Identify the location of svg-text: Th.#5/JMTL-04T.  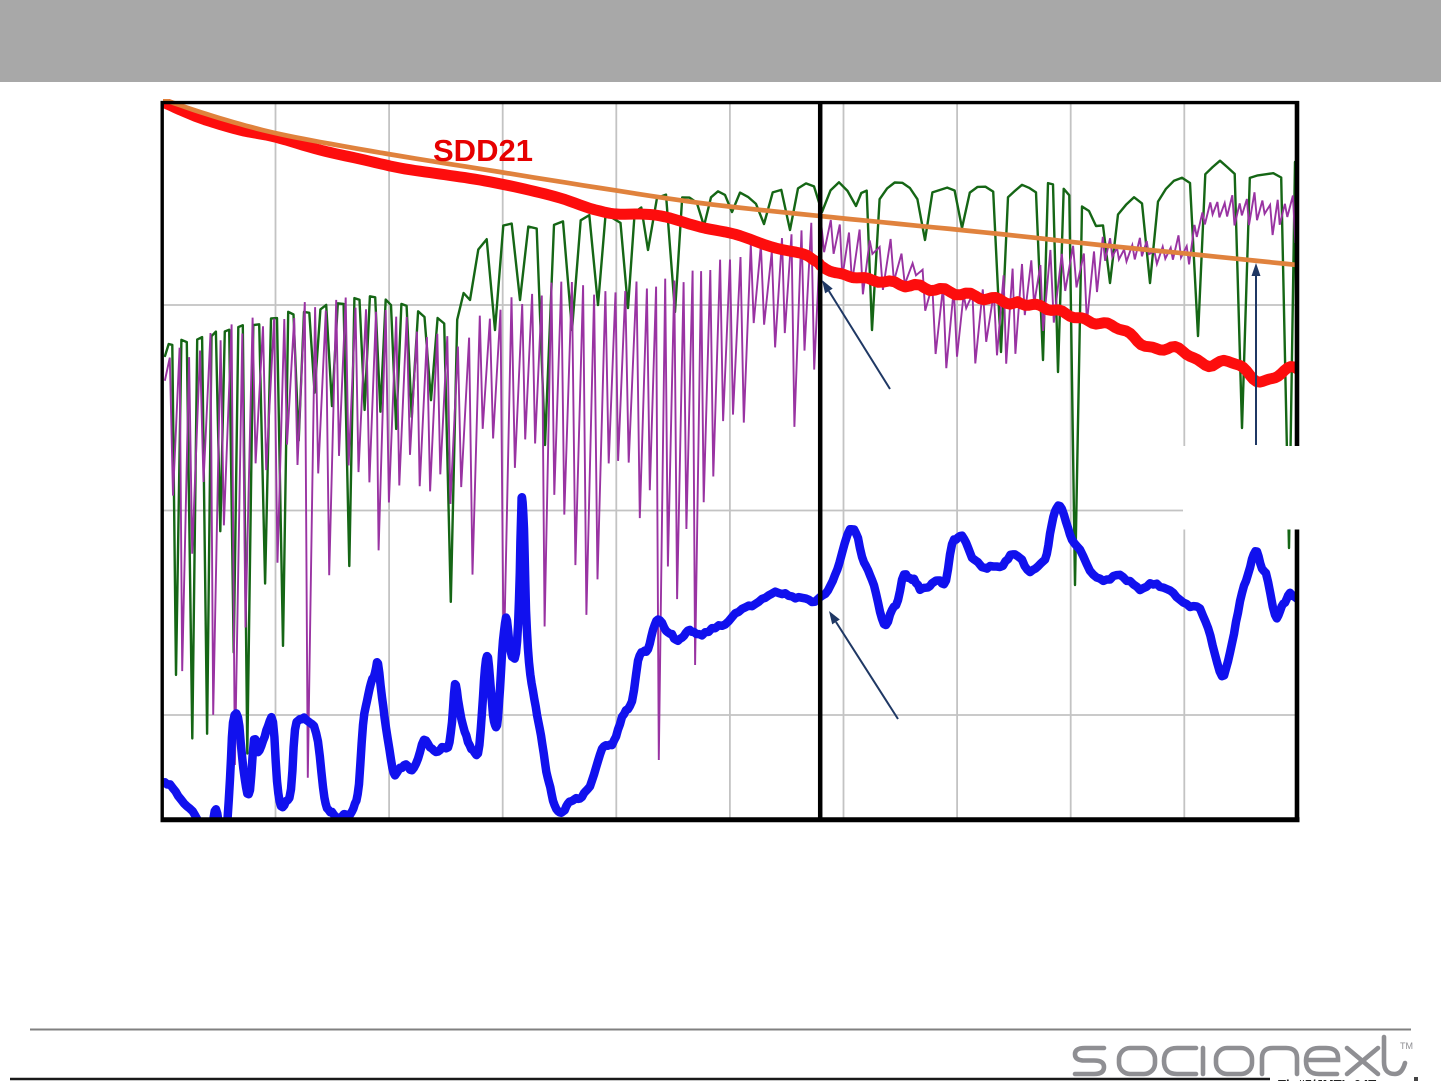
(1327, 1079).